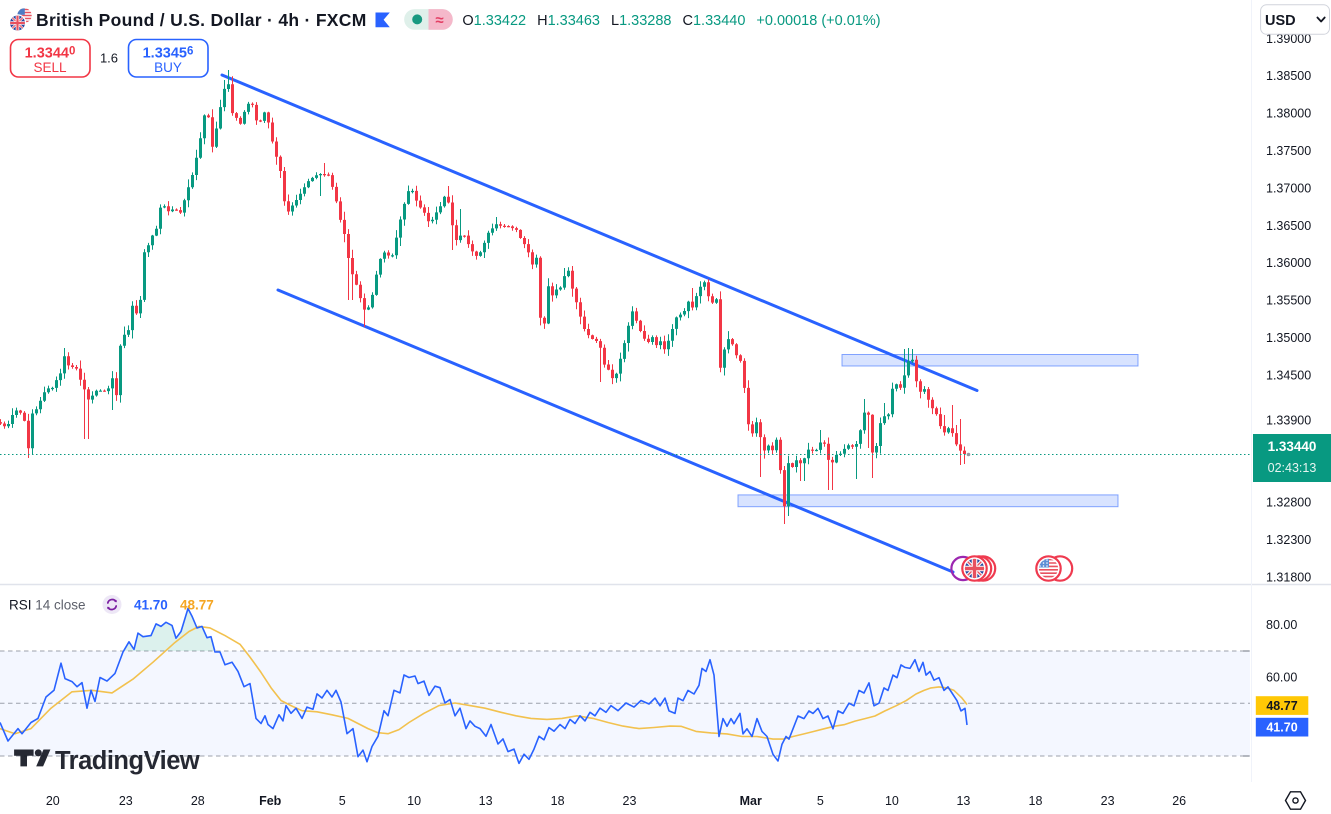 This screenshot has height=814, width=1331. Describe the element at coordinates (50, 67) in the screenshot. I see `svg-text: SELL` at that location.